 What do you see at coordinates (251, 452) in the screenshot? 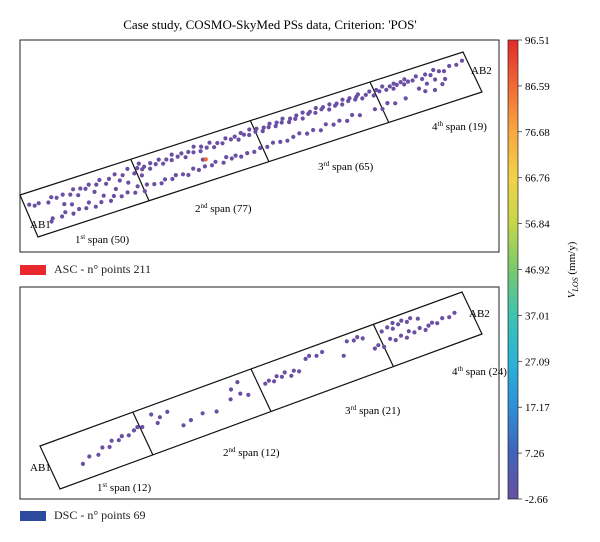
I see `span-label: 2nd span (12)` at bounding box center [251, 452].